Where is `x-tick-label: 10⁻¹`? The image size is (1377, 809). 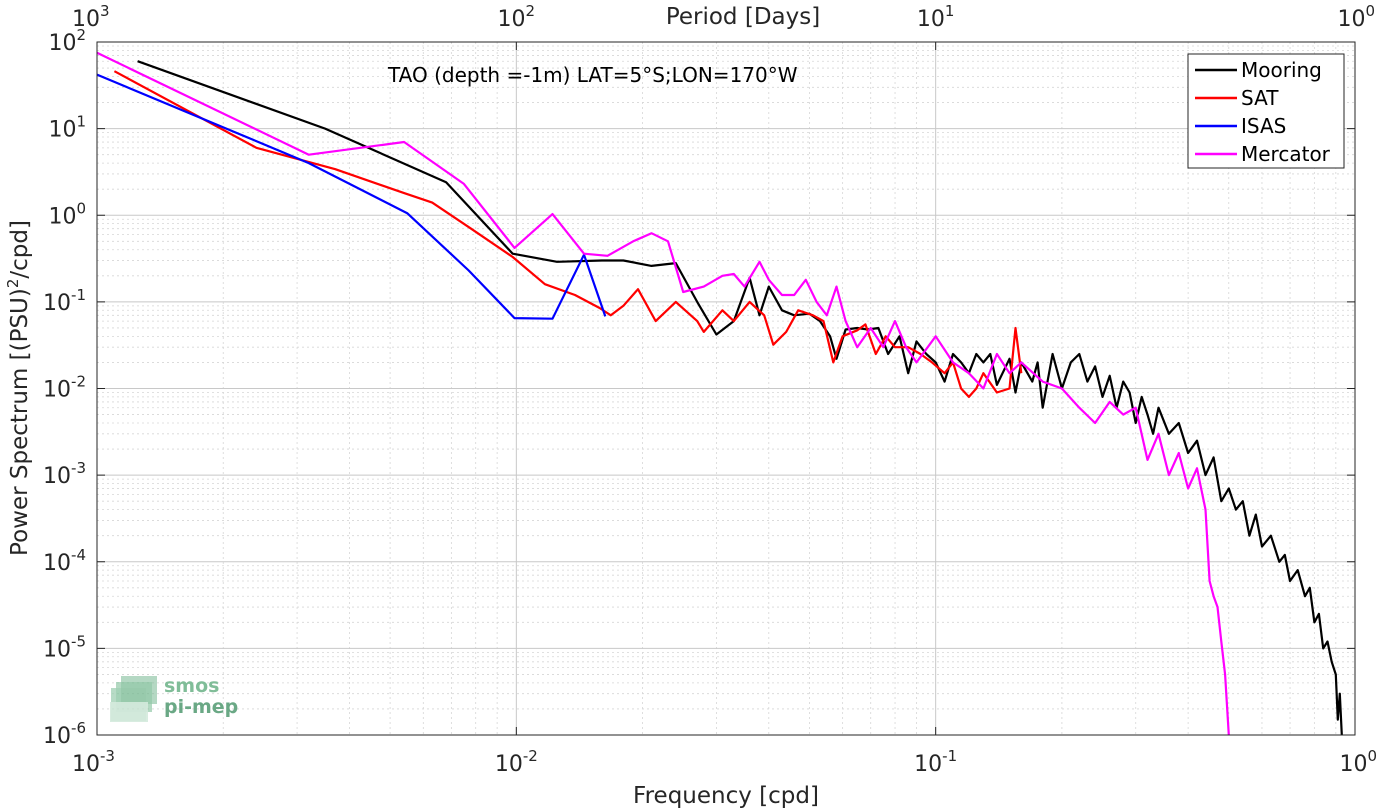 x-tick-label: 10⁻¹ is located at coordinates (935, 762).